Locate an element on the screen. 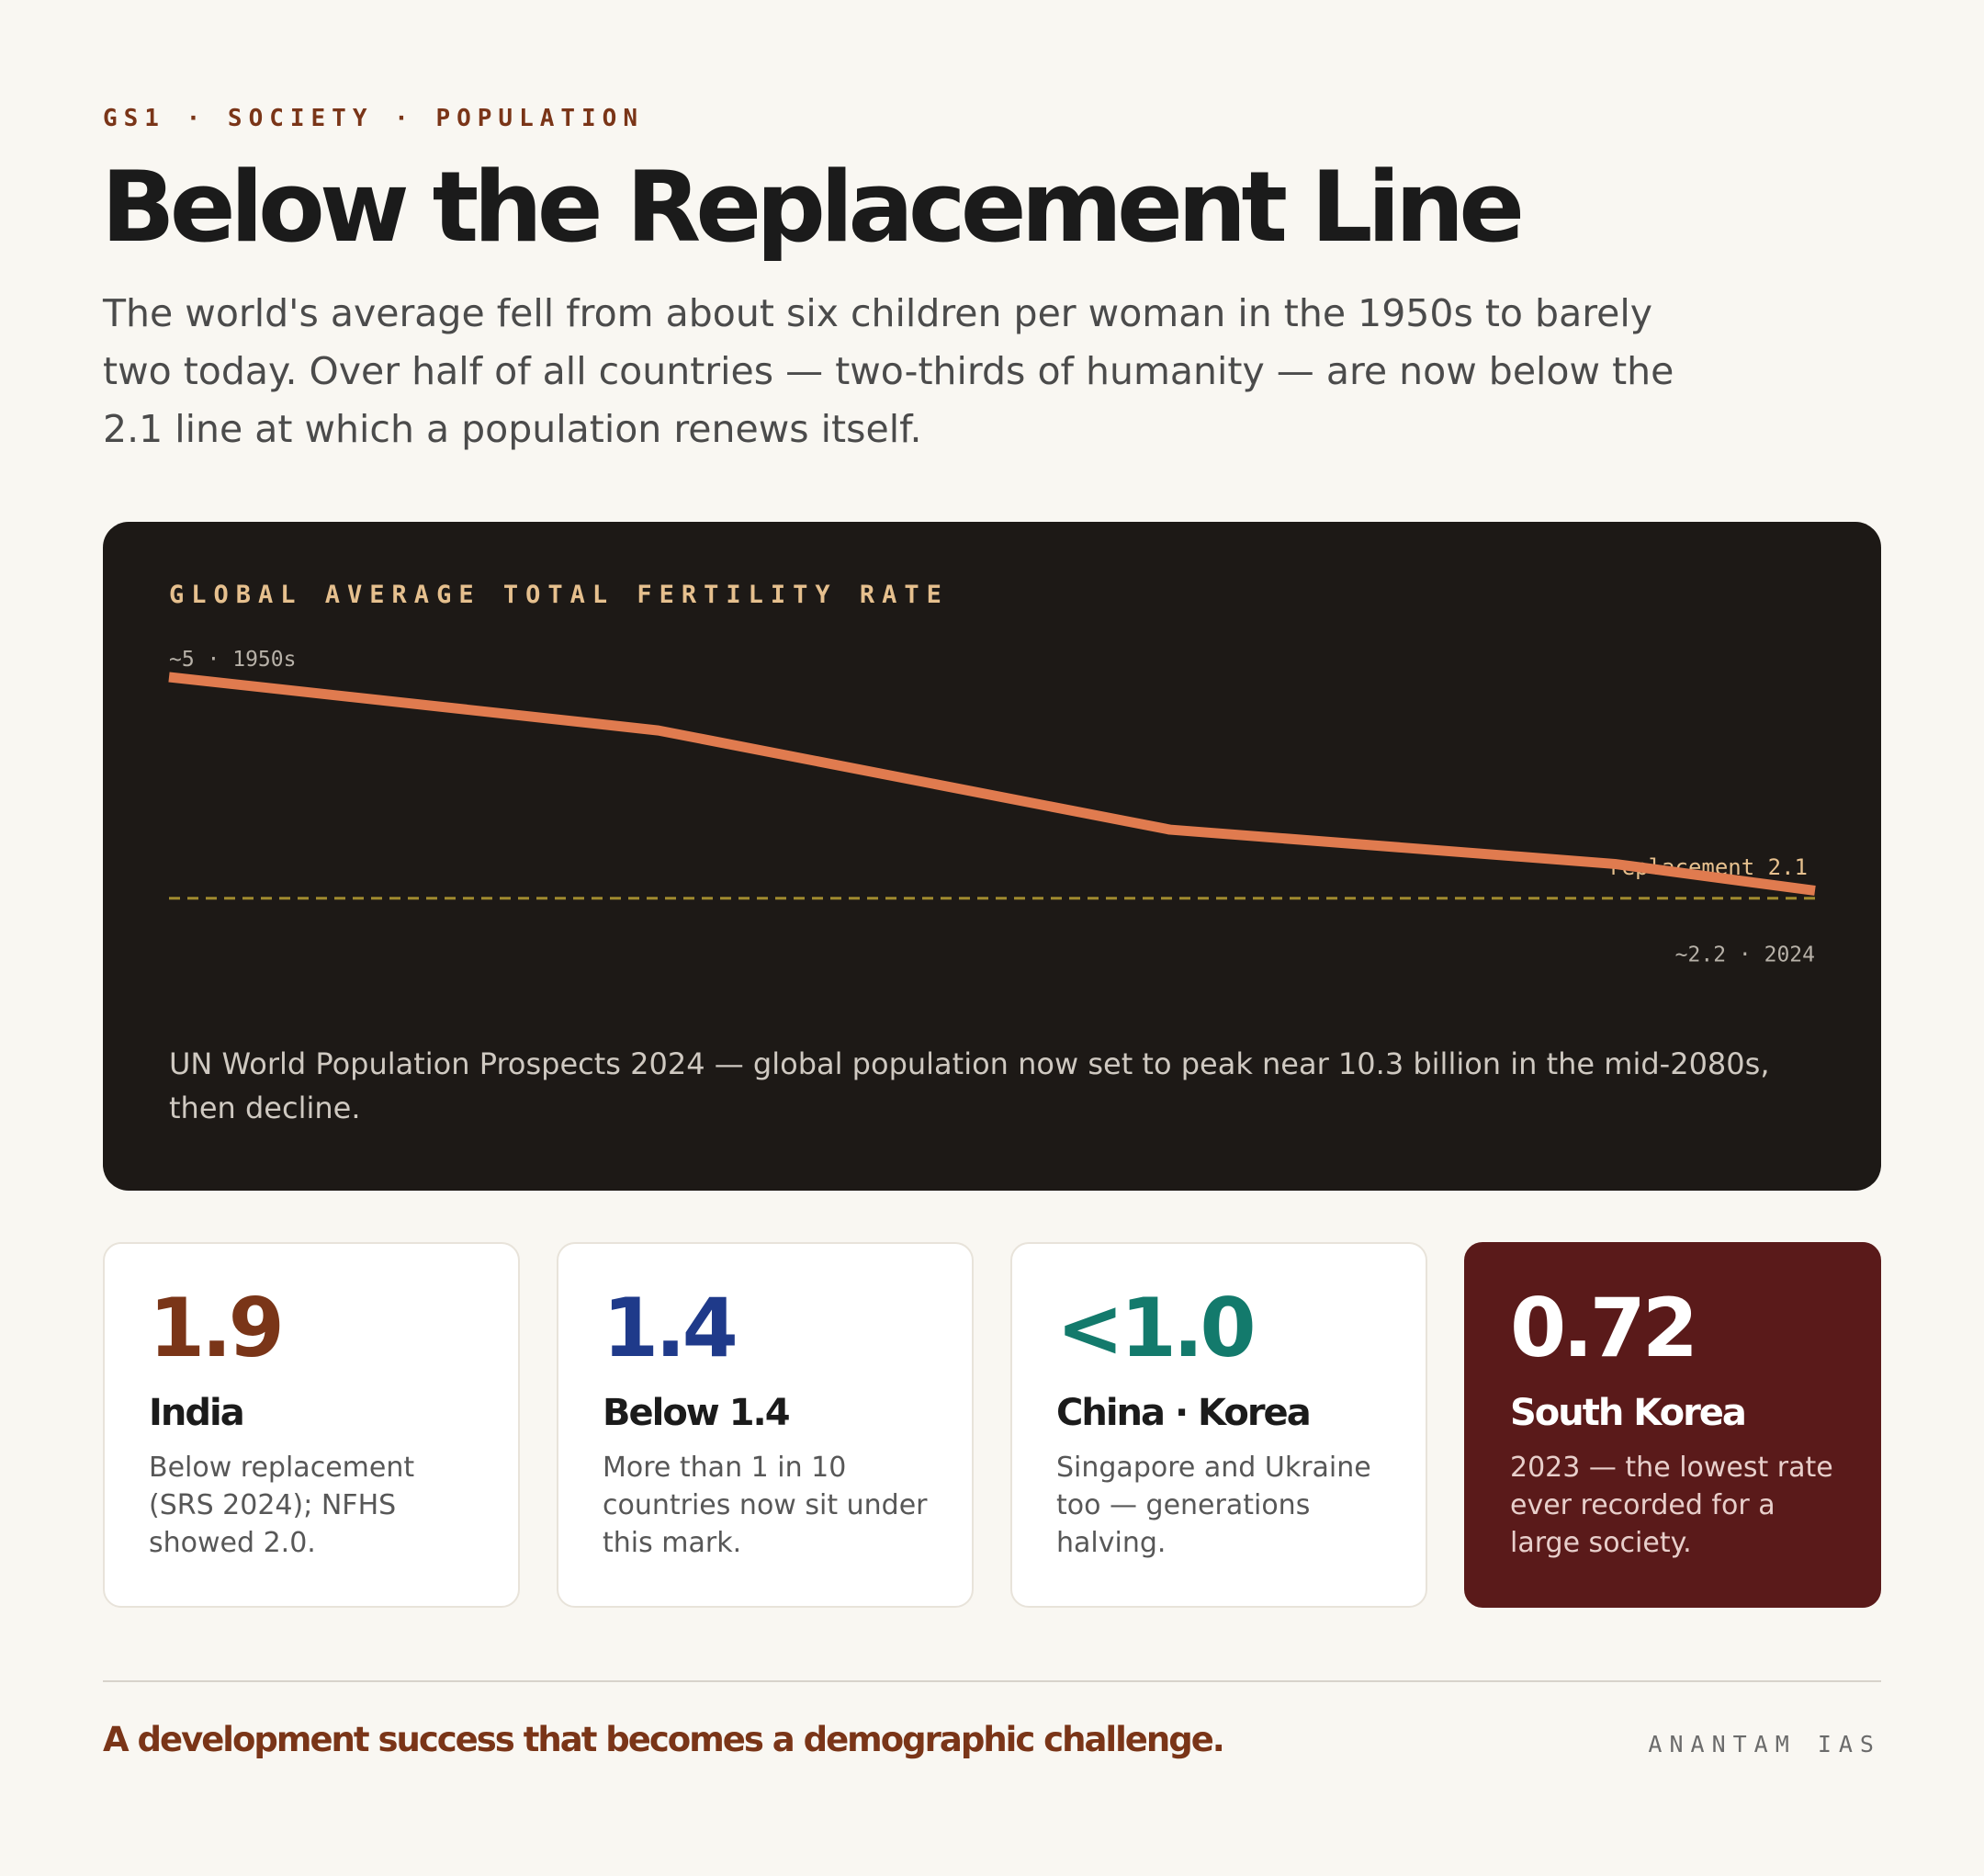 This screenshot has height=1876, width=1984. fertility-line-chart: replacement 2.1~5 · 1950s~2.2 · 2024 is located at coordinates (992, 807).